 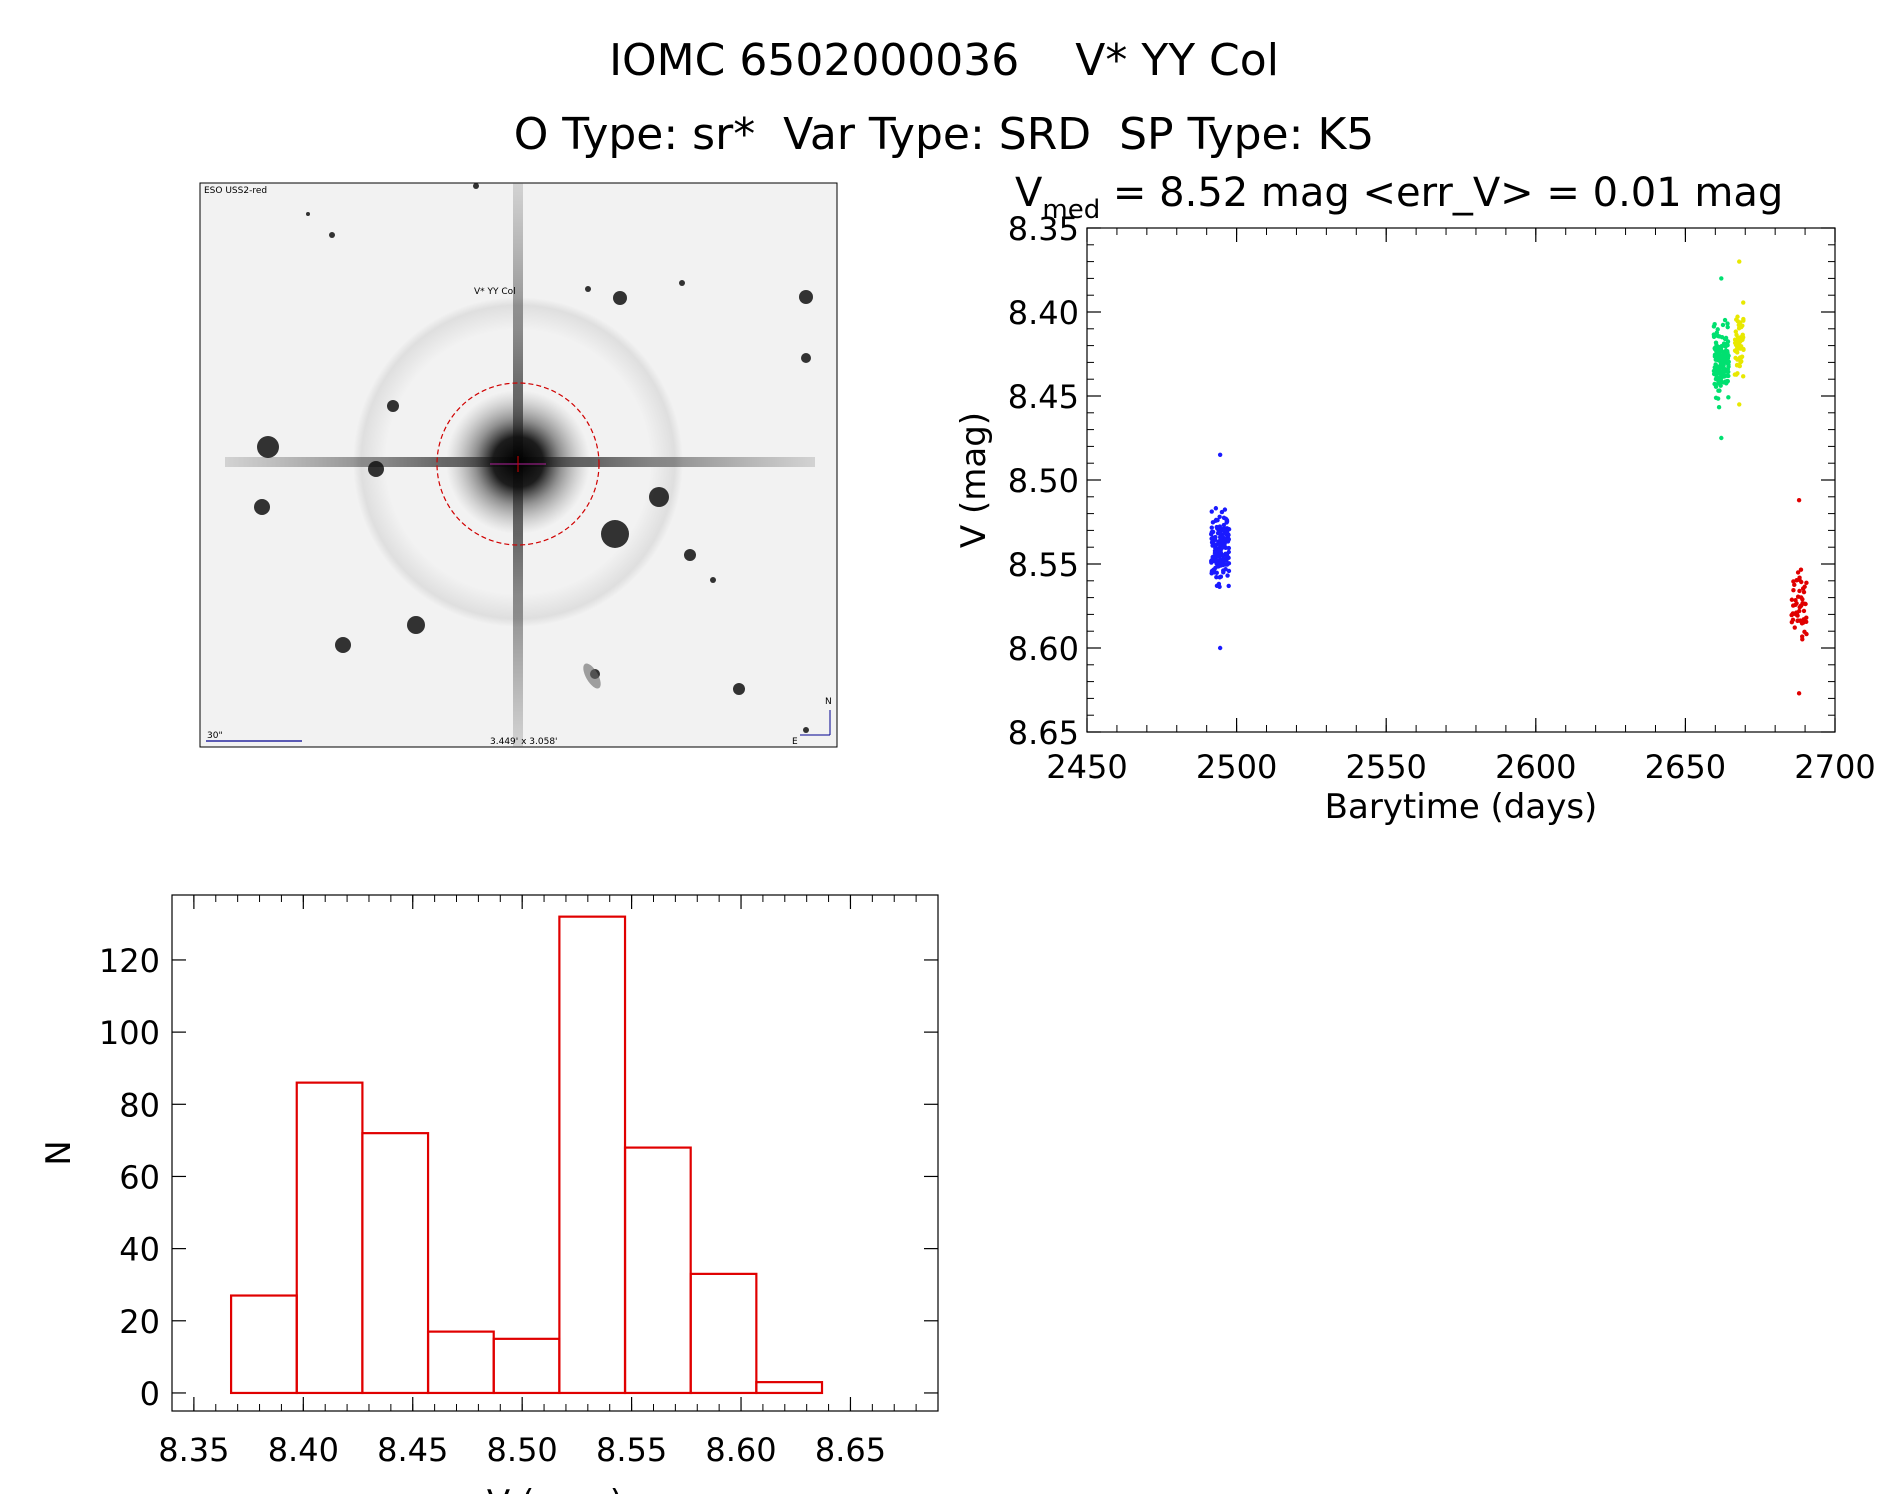 I want to click on hist-ytick-label: 20, so click(x=139, y=1322).